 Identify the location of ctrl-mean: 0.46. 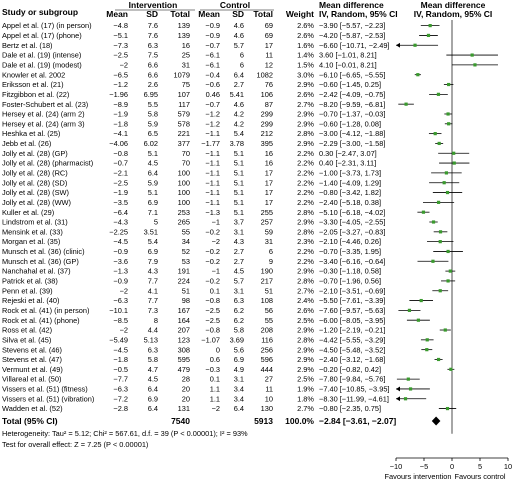
(213, 94).